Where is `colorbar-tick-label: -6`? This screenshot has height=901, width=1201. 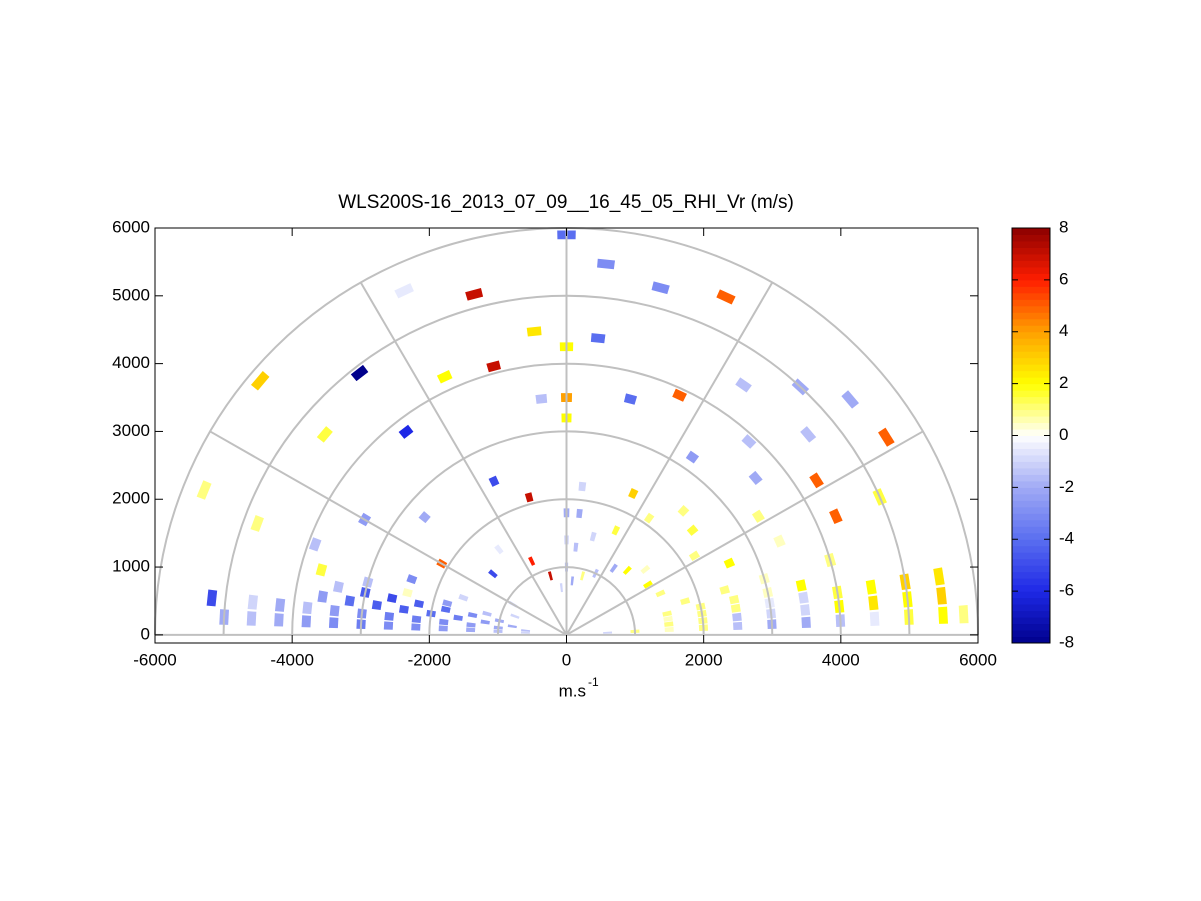 colorbar-tick-label: -6 is located at coordinates (1066, 590).